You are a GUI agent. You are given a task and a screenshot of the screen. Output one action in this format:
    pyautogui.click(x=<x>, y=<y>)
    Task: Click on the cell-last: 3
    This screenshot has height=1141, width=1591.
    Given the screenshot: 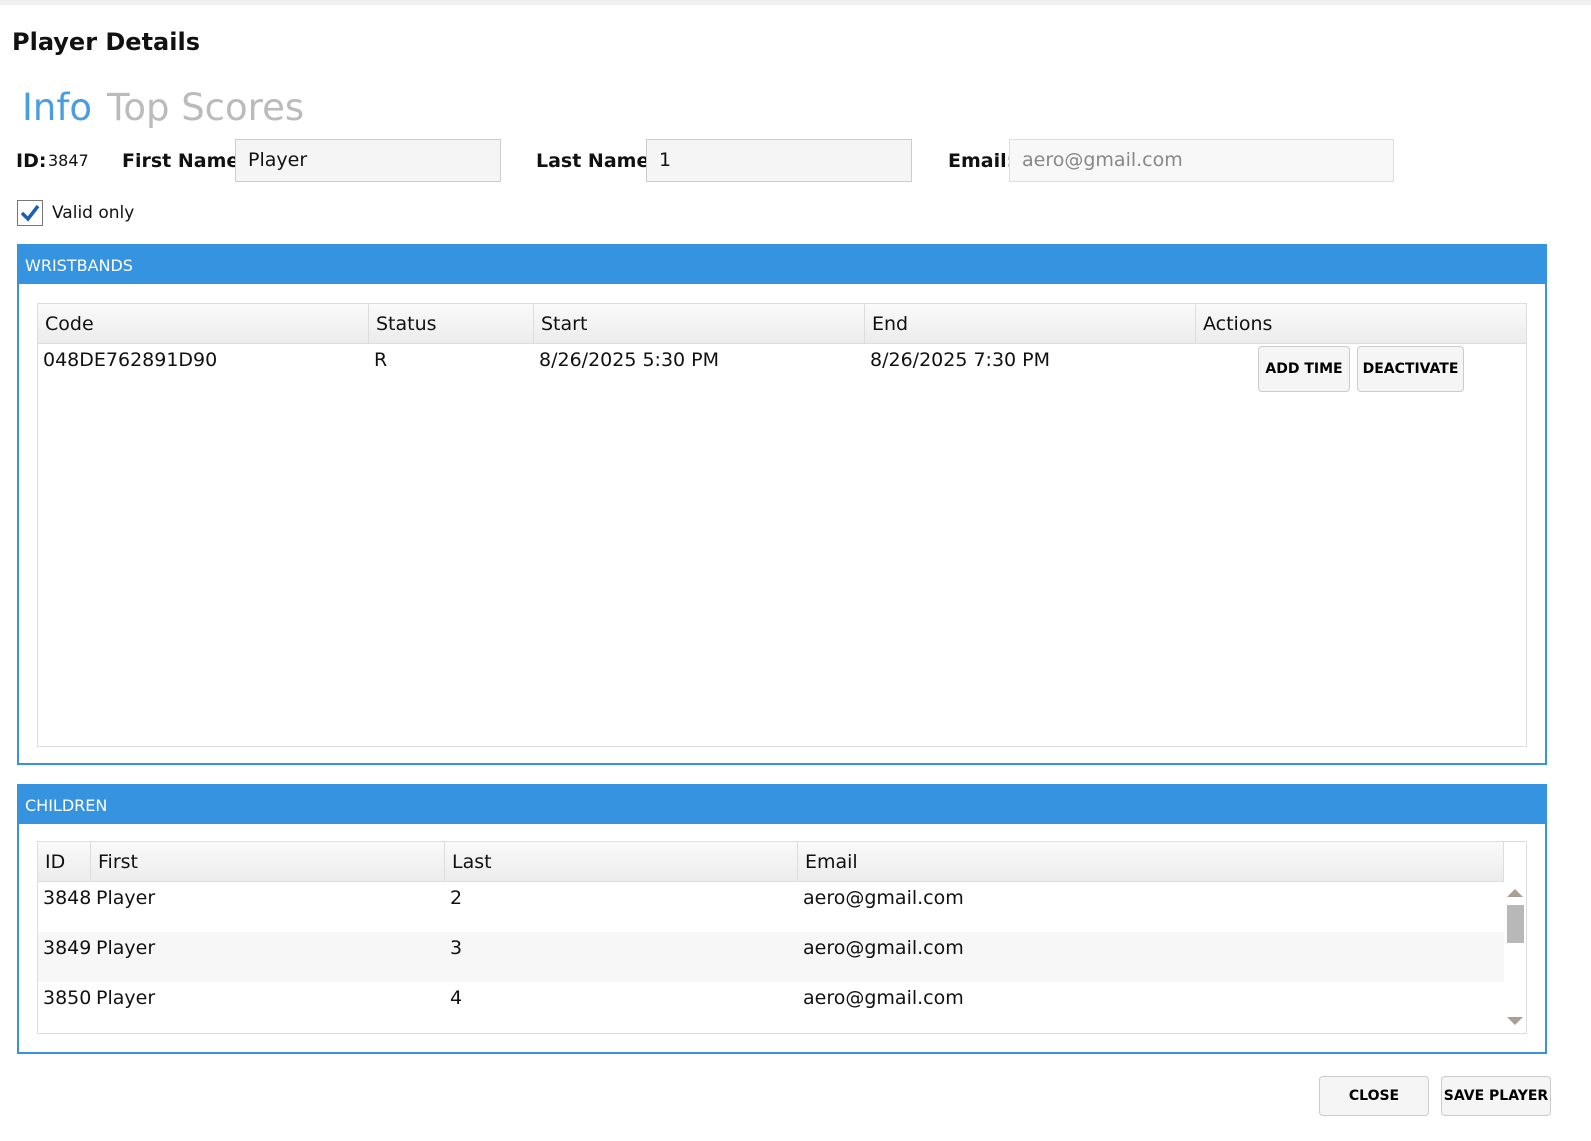 What is the action you would take?
    pyautogui.click(x=456, y=948)
    